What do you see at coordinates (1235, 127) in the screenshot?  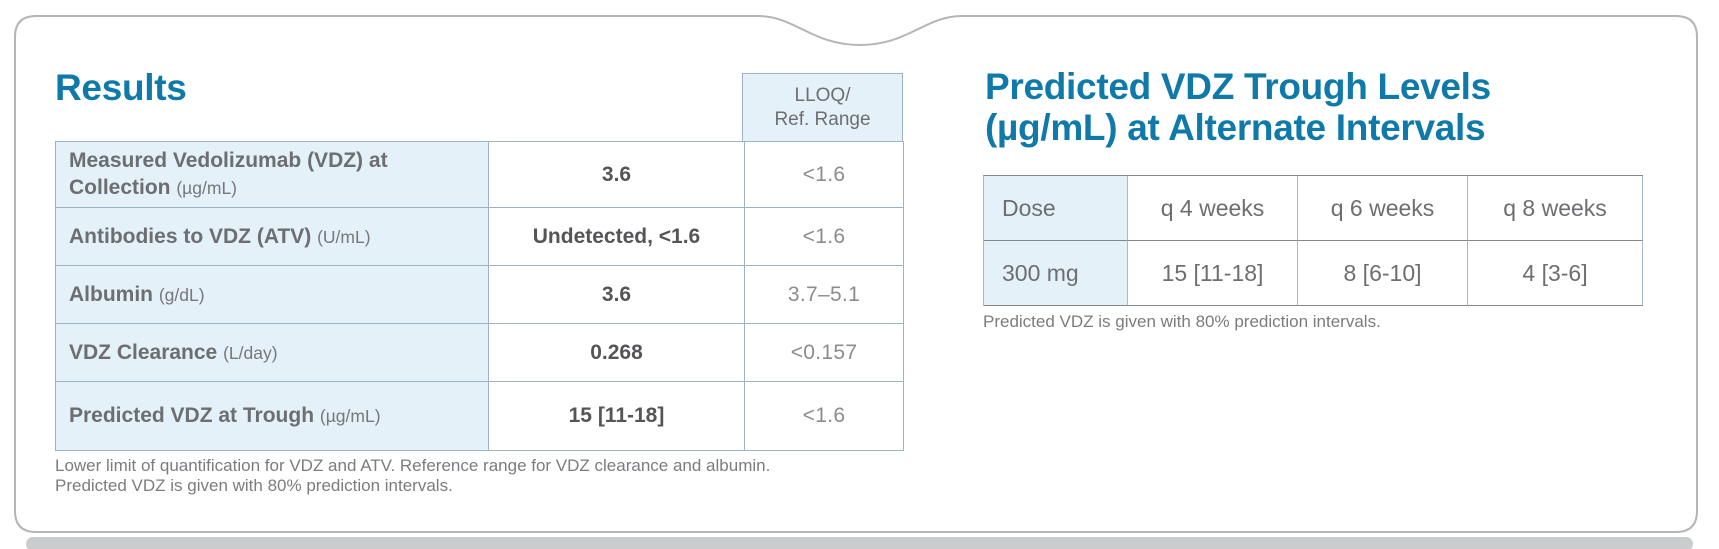 I see `predicted-trough-title-line2: (µg/mL) at Alternate Intervals` at bounding box center [1235, 127].